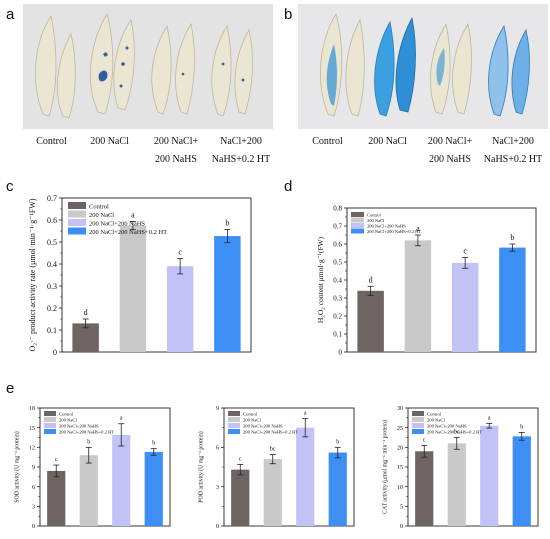 Image resolution: width=550 pixels, height=539 pixels. Describe the element at coordinates (320, 279) in the screenshot. I see `y-axis-label: H₂O₂ content μmol·g⁻¹(FW)` at that location.